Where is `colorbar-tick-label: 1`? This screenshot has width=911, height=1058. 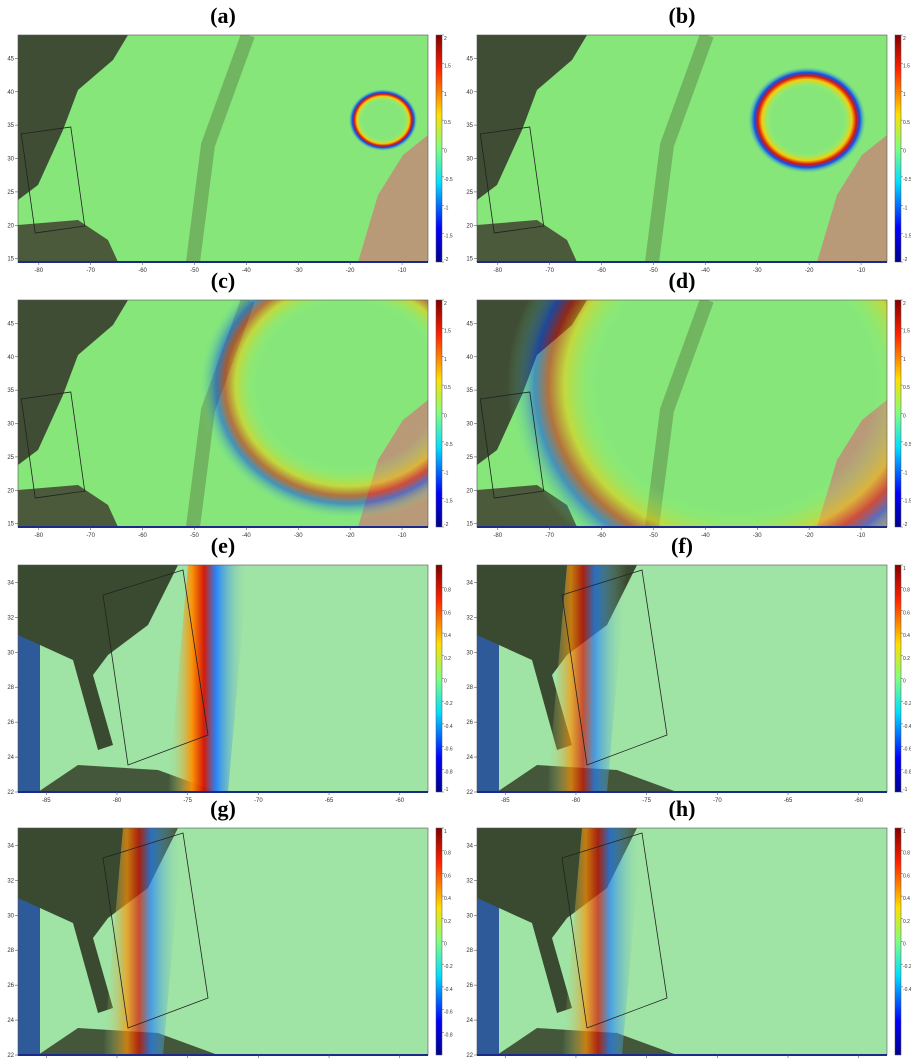 colorbar-tick-label: 1 is located at coordinates (904, 95).